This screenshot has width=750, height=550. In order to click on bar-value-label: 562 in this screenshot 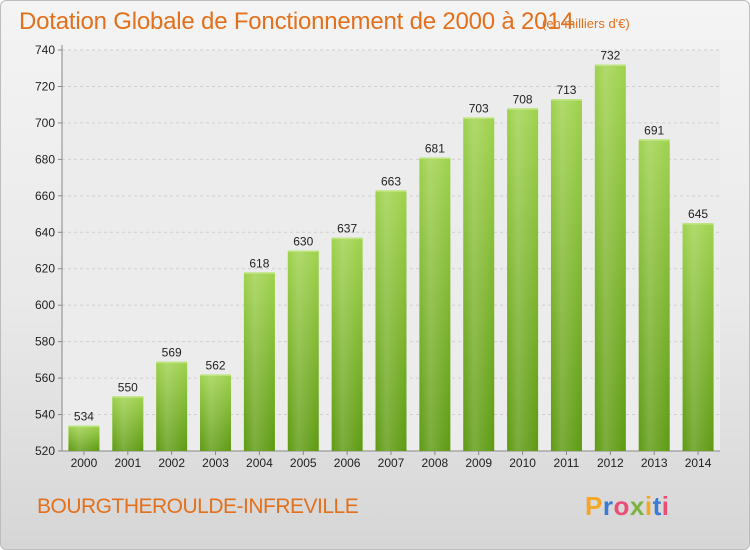, I will do `click(216, 365)`.